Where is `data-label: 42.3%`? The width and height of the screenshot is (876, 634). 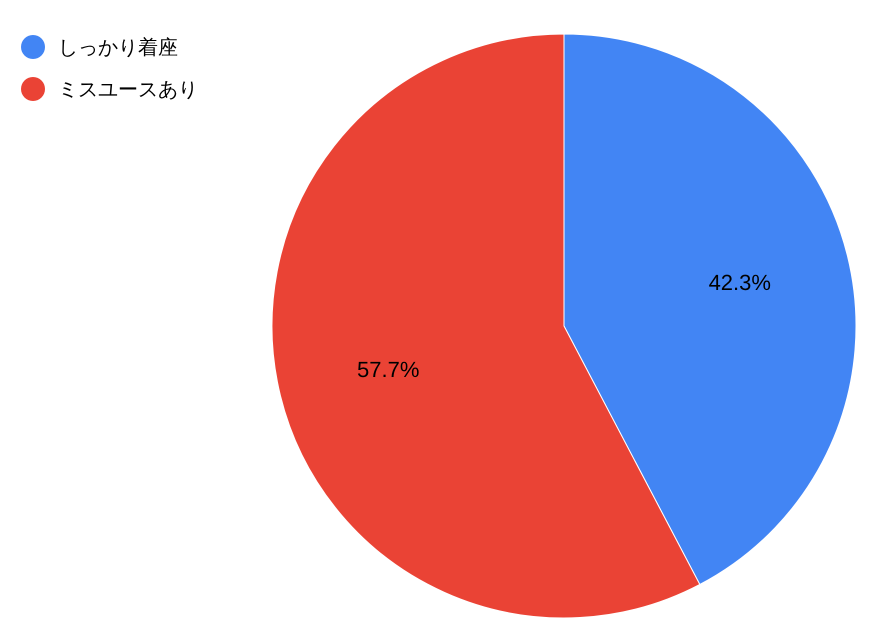
data-label: 42.3% is located at coordinates (739, 283).